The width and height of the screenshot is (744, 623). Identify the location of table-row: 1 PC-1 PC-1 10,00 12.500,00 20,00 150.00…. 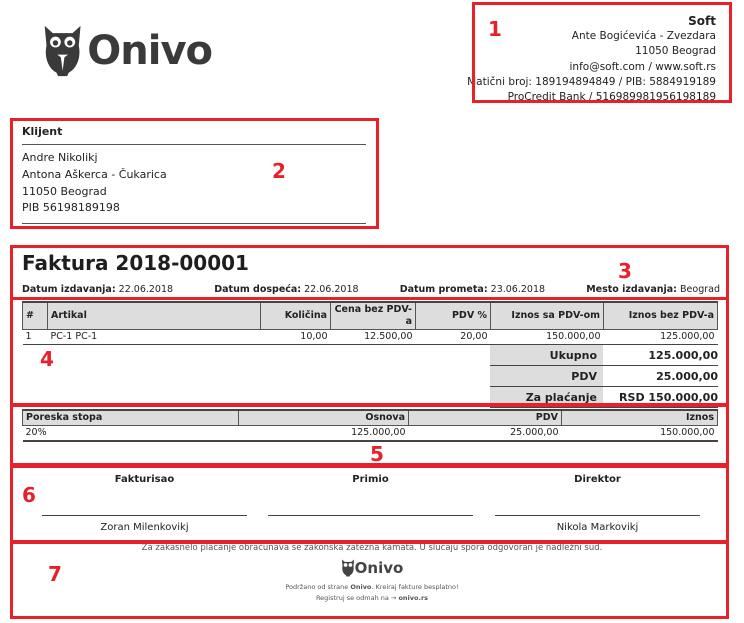
(370, 337).